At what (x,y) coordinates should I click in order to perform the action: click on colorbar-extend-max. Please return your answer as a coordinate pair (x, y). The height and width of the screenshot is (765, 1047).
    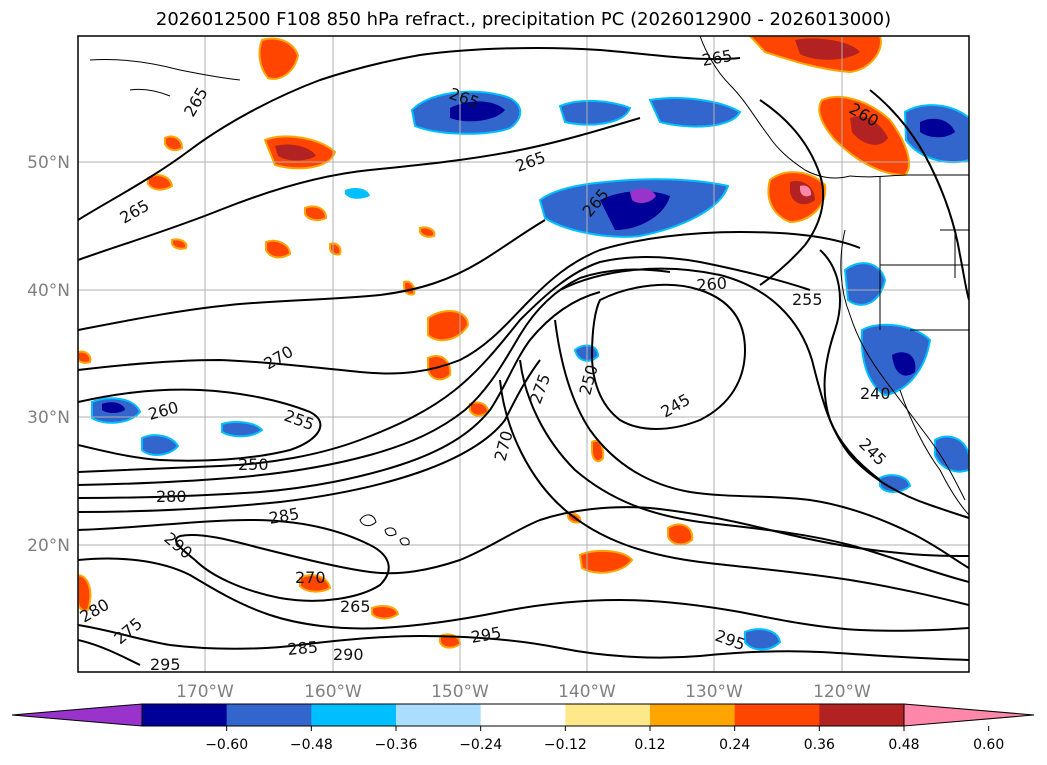
    Looking at the image, I should click on (969, 715).